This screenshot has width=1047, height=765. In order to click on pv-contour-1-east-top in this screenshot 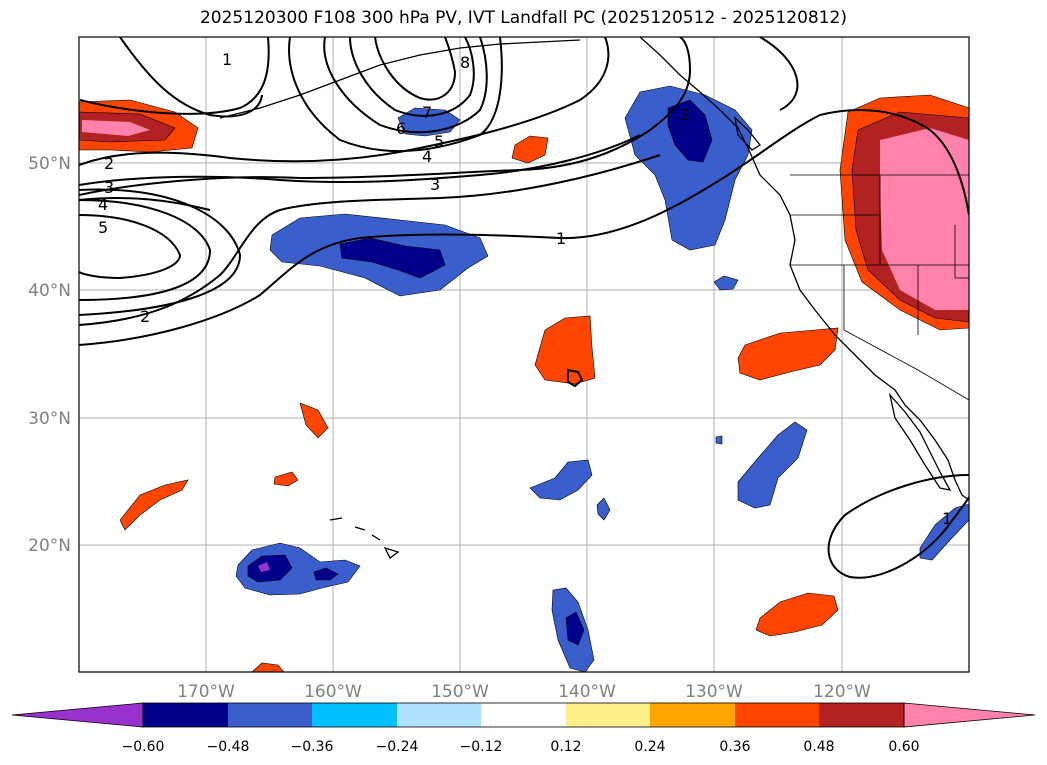, I will do `click(779, 74)`.